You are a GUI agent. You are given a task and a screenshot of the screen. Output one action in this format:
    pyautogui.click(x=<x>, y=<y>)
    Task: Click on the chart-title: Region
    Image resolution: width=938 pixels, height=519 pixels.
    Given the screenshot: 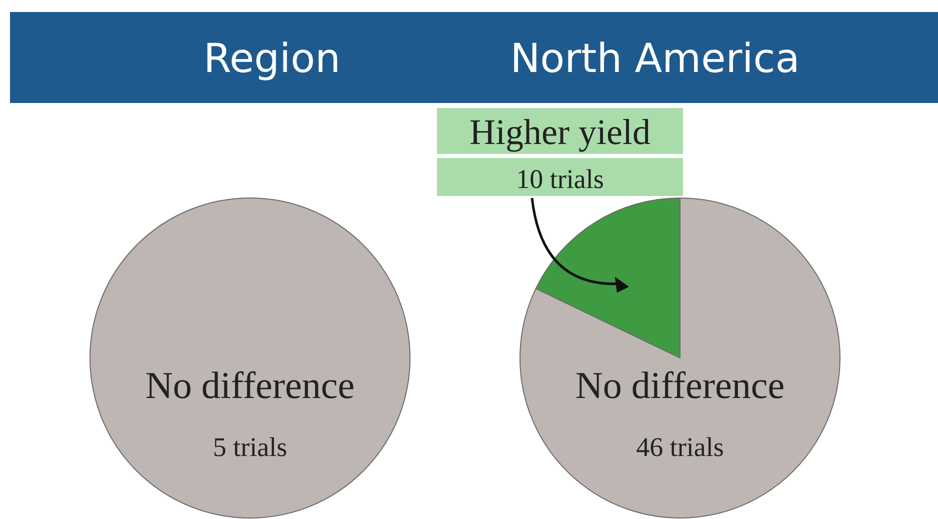 What is the action you would take?
    pyautogui.click(x=272, y=59)
    